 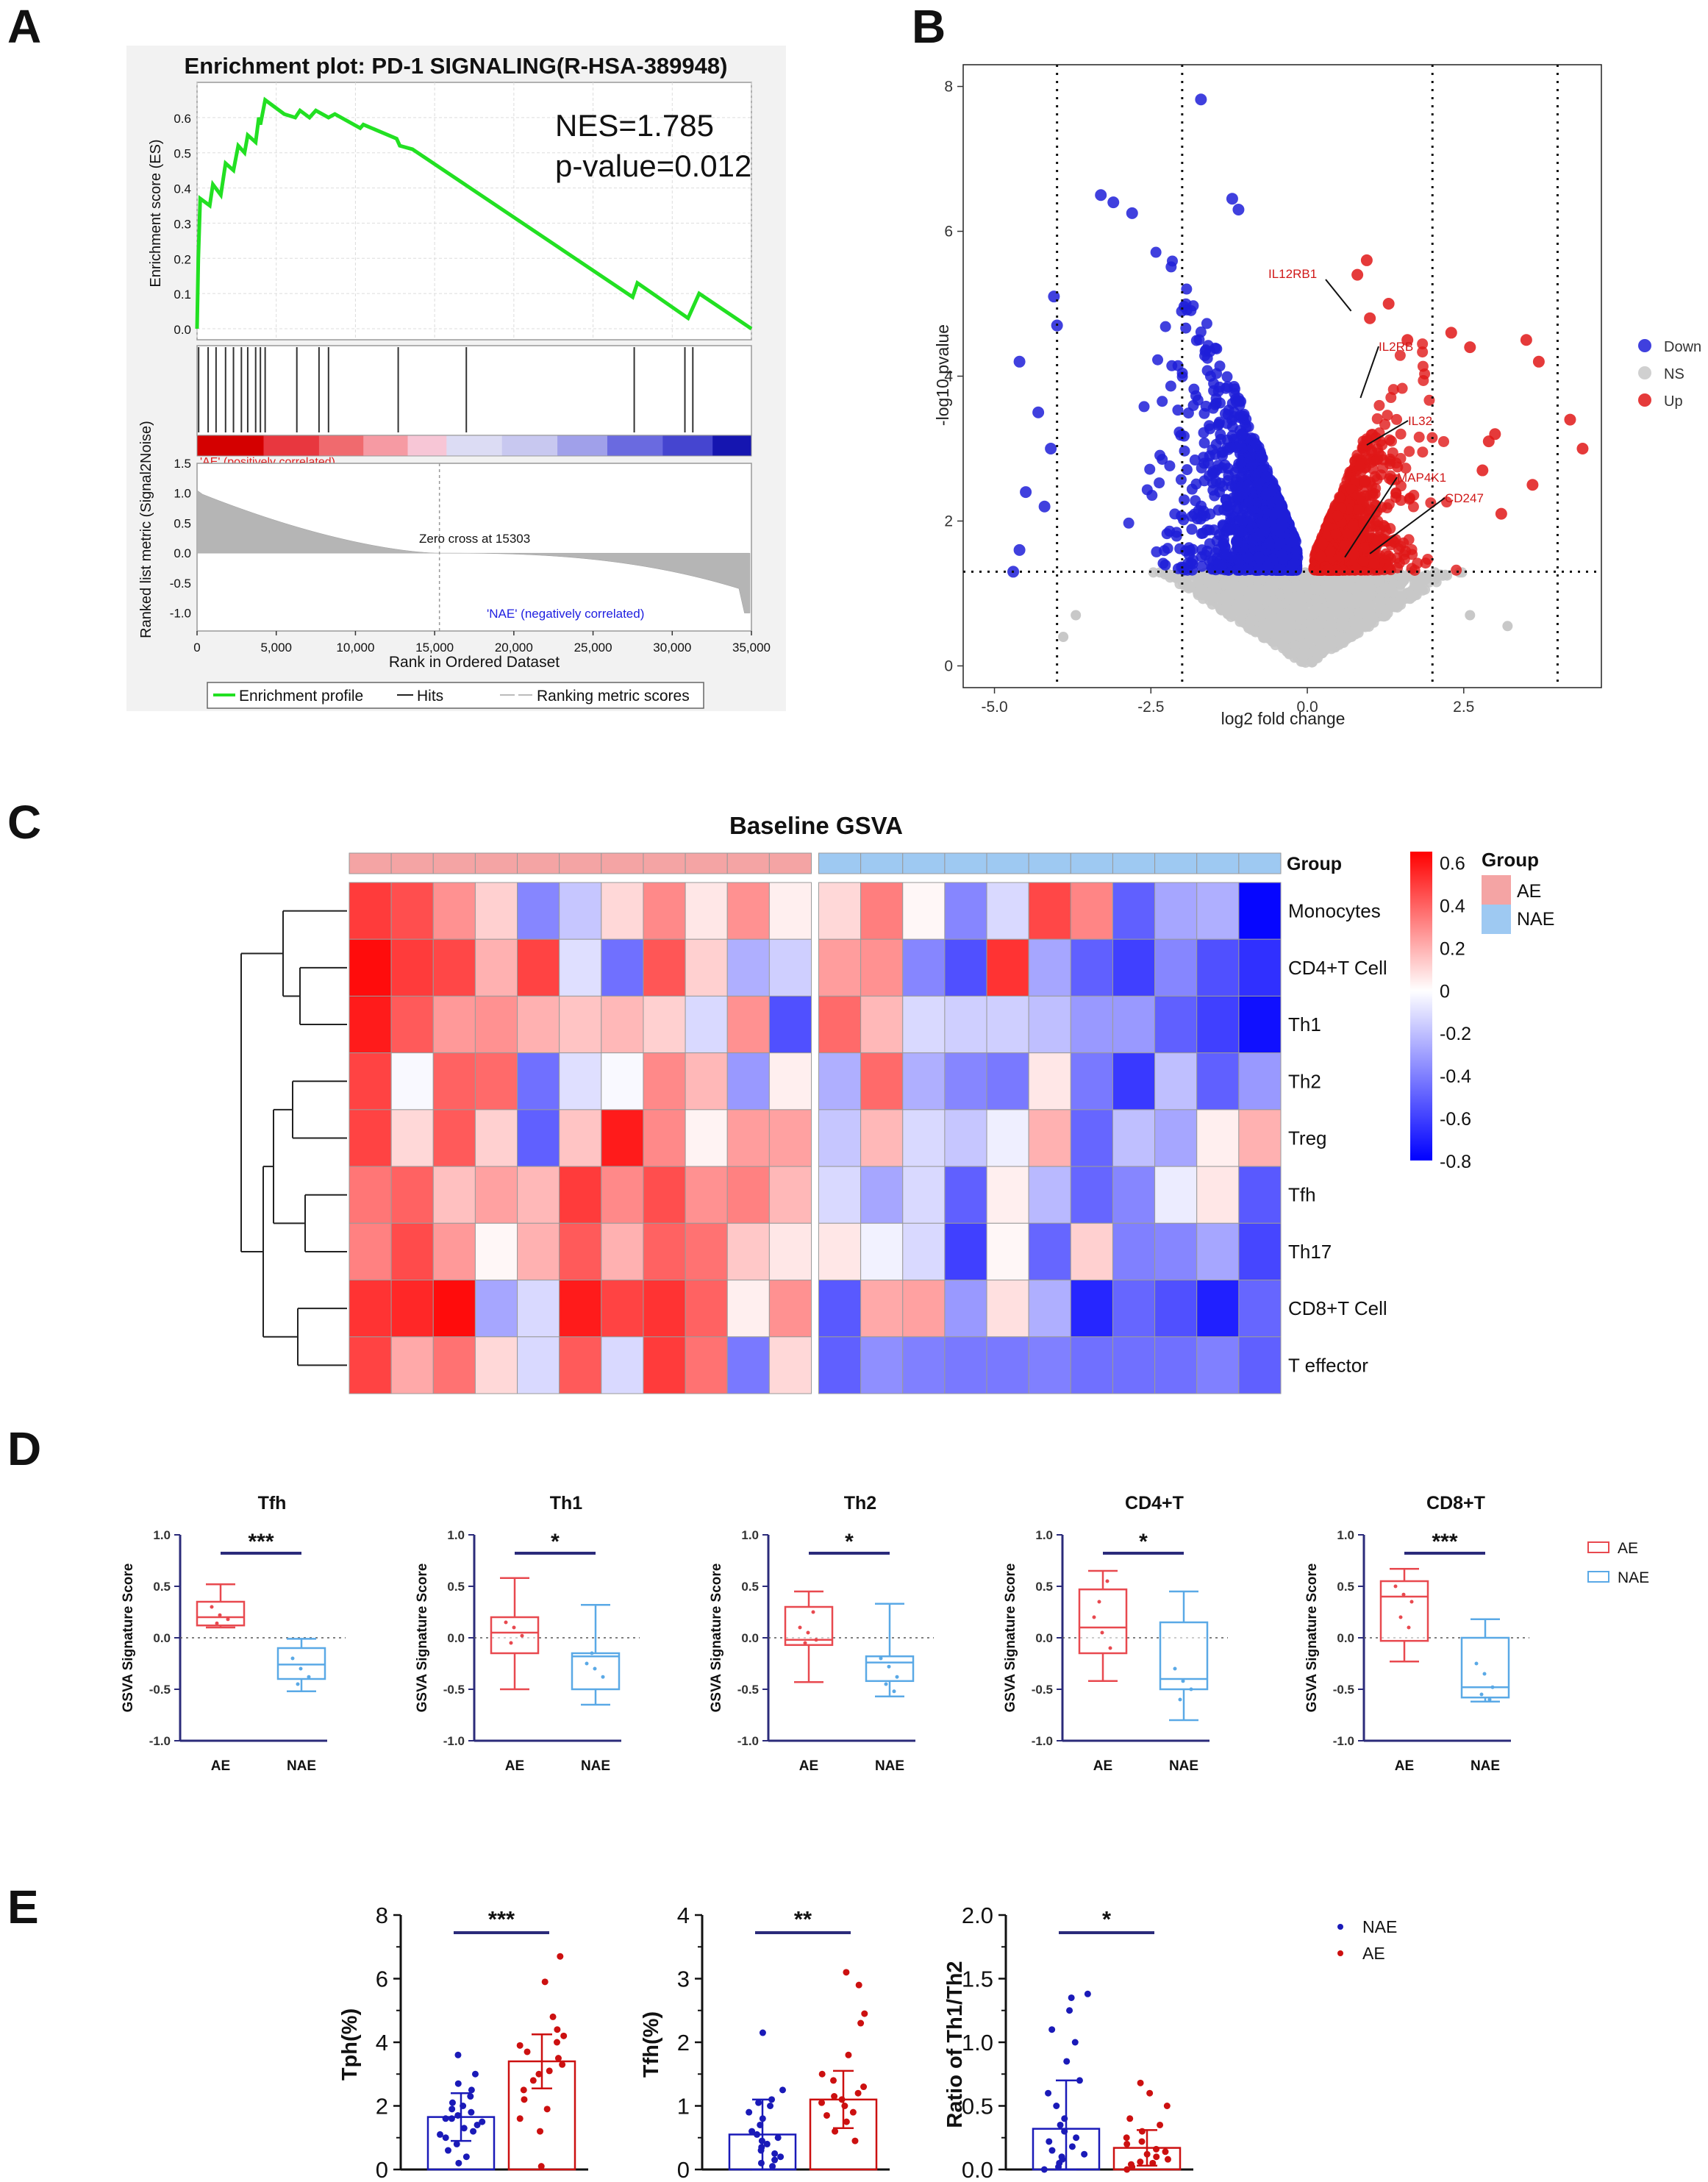 I want to click on x-tick-label: 10,000, so click(x=355, y=648).